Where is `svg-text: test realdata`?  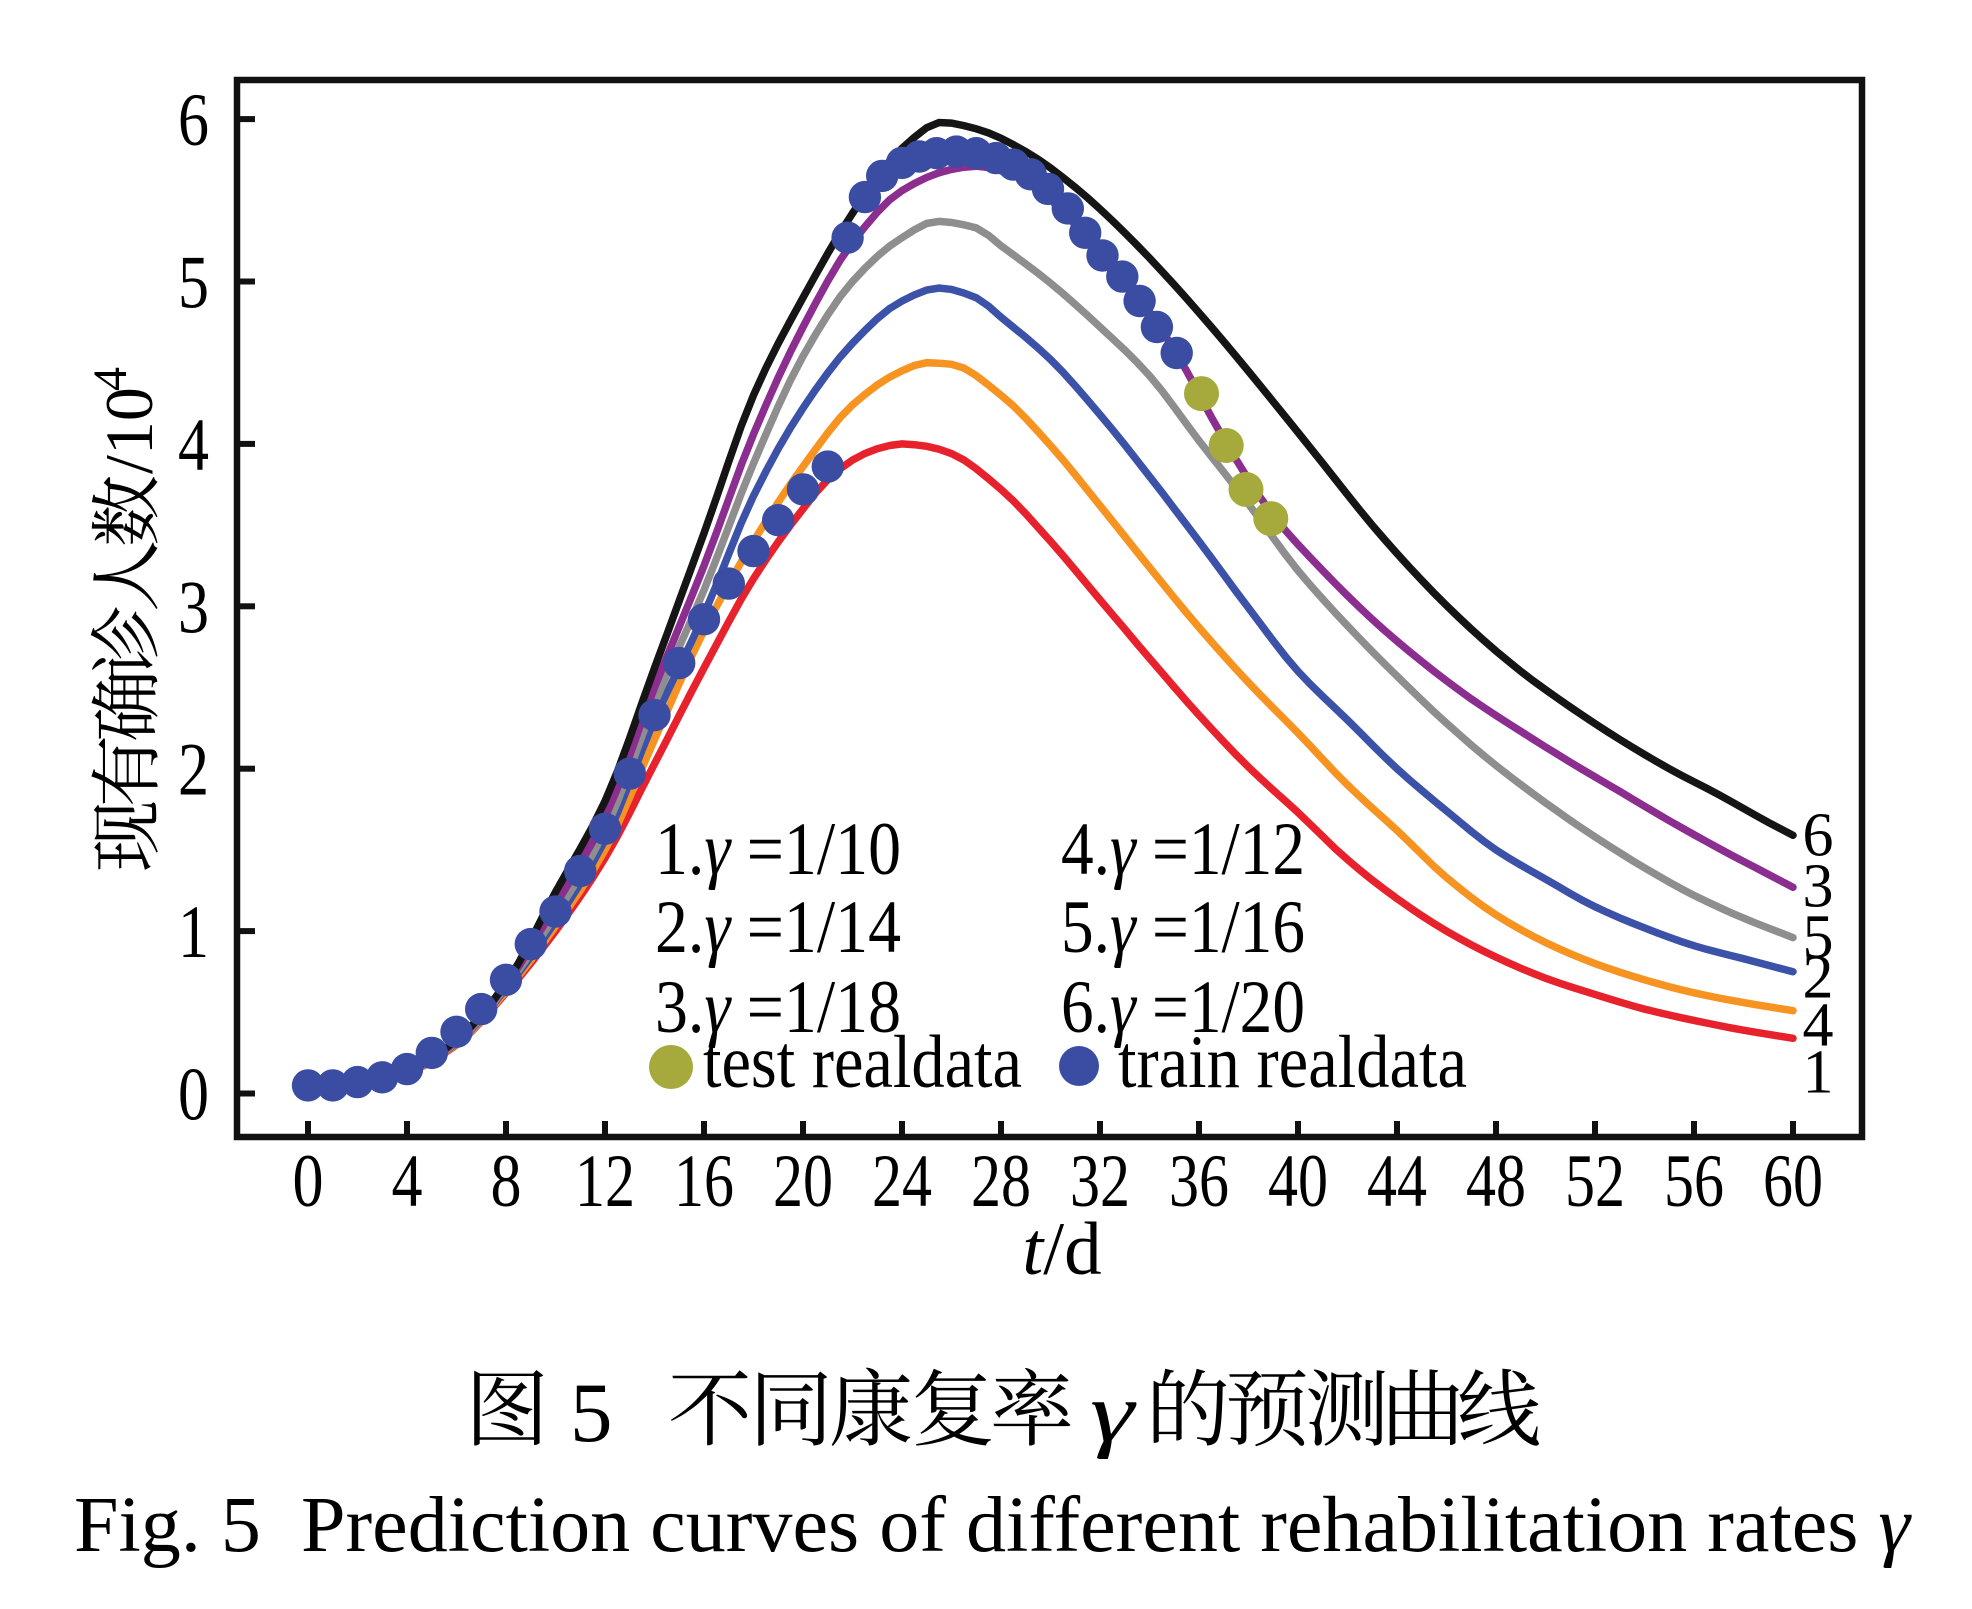 svg-text: test realdata is located at coordinates (862, 1062).